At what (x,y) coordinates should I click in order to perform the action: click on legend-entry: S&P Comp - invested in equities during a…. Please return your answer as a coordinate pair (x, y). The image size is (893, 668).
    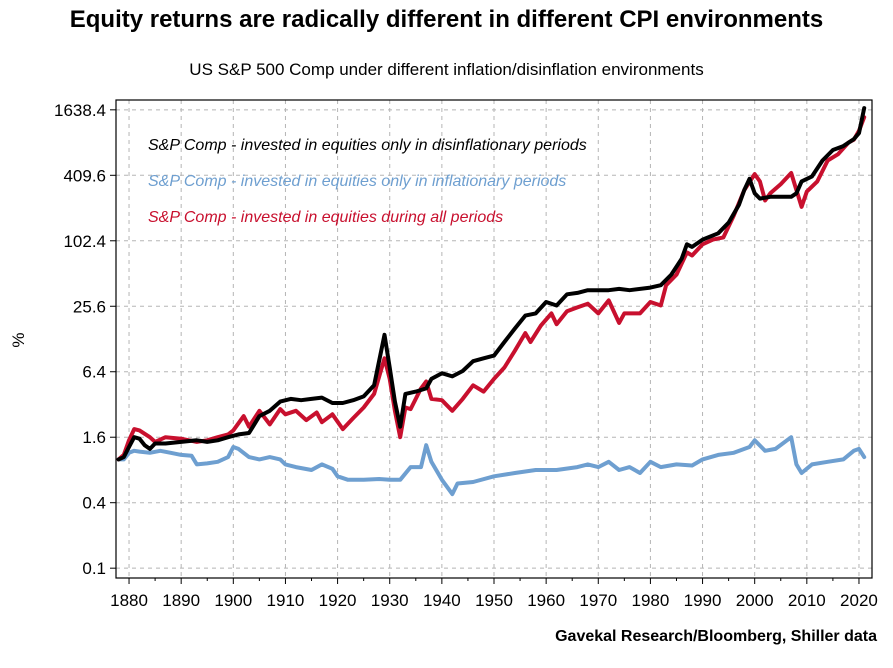
    Looking at the image, I should click on (325, 217).